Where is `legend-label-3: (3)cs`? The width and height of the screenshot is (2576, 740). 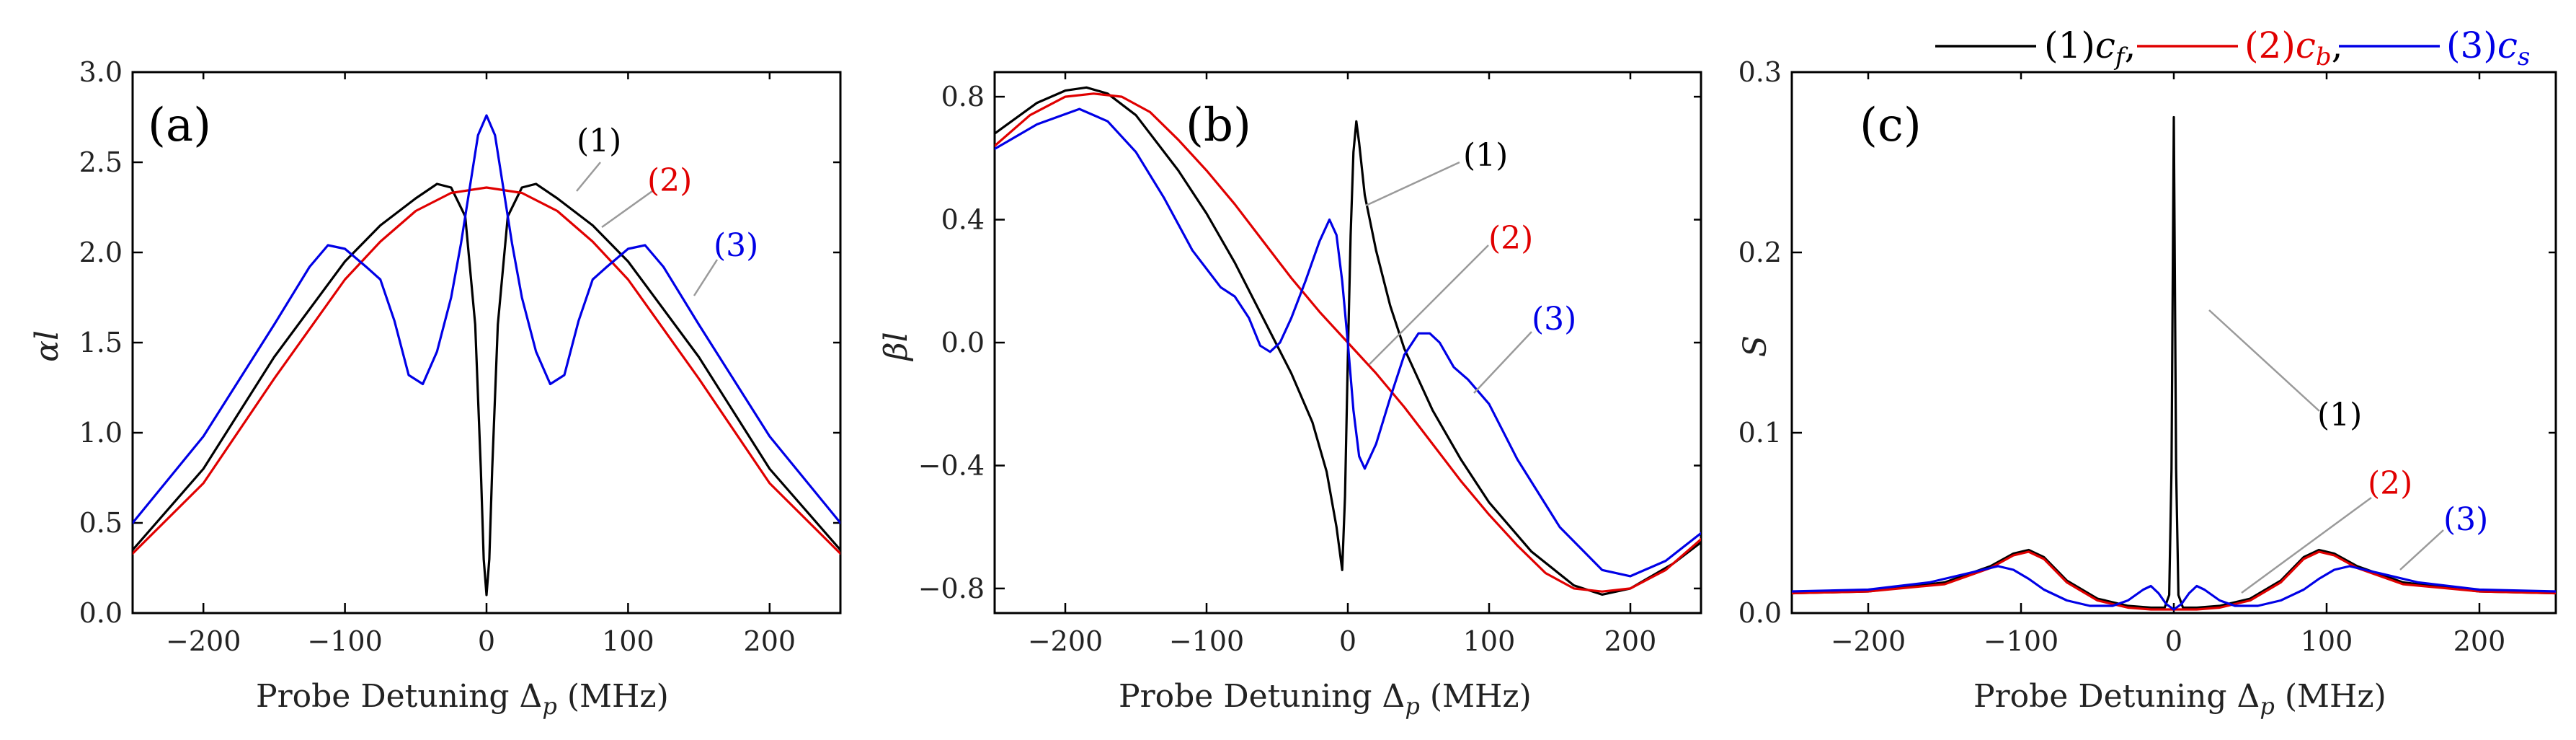 legend-label-3: (3)cs is located at coordinates (2488, 48).